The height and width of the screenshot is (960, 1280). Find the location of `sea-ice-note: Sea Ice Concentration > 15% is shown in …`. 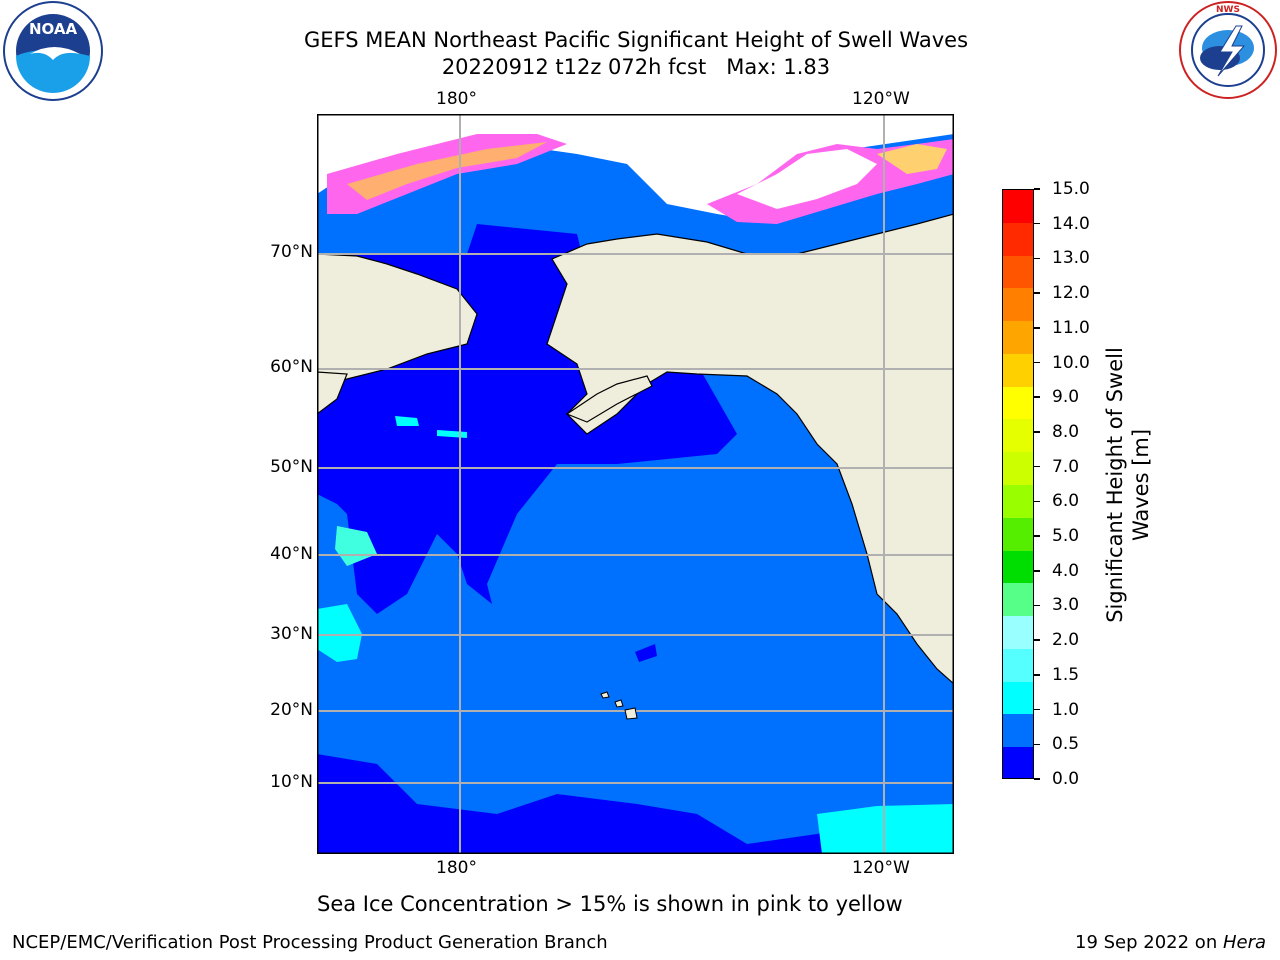

sea-ice-note: Sea Ice Concentration > 15% is shown in … is located at coordinates (610, 904).